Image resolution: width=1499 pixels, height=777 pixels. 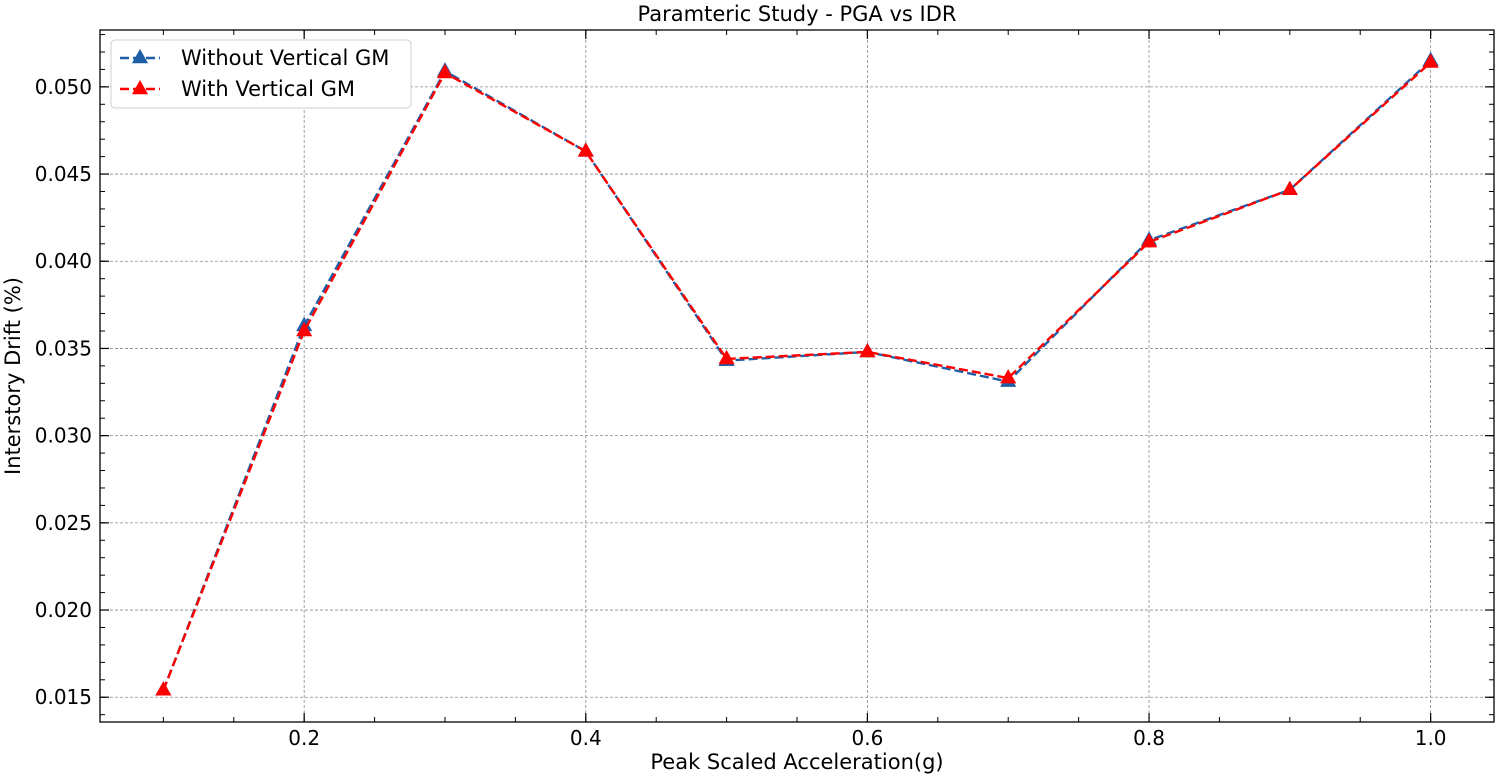 I want to click on legend: Without Vertical GM With Vertical GM, so click(x=261, y=74).